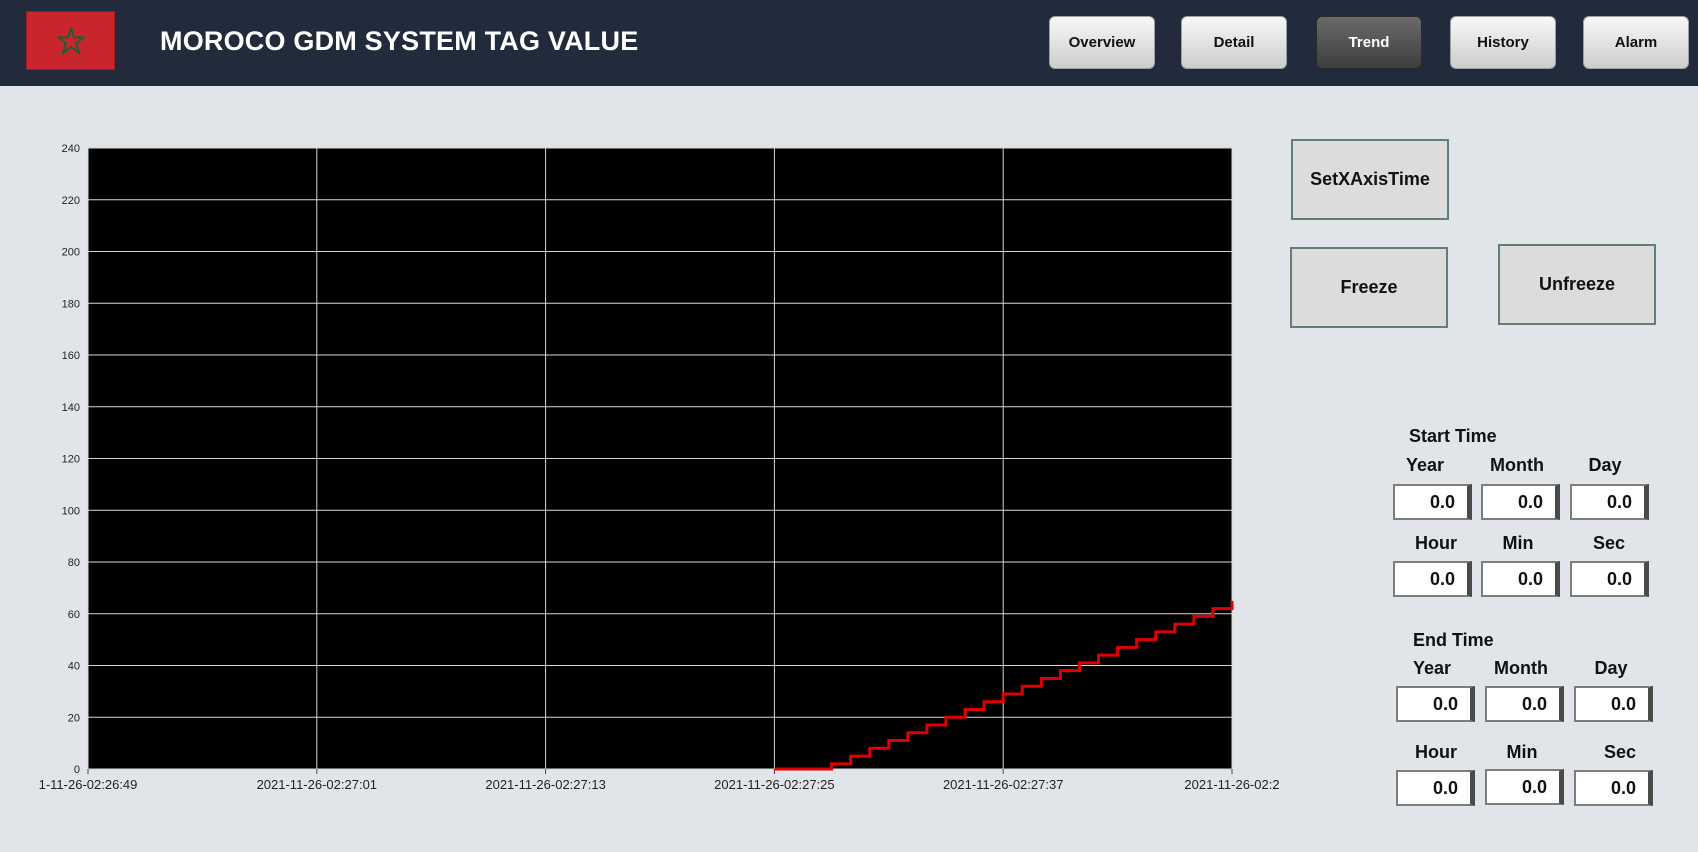 The image size is (1698, 852). I want to click on end-day-input, so click(1613, 704).